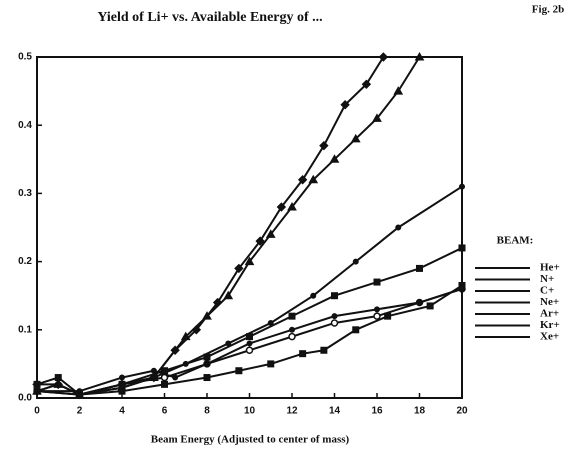 The height and width of the screenshot is (450, 584). Describe the element at coordinates (549, 337) in the screenshot. I see `legend-label: Xe+` at that location.